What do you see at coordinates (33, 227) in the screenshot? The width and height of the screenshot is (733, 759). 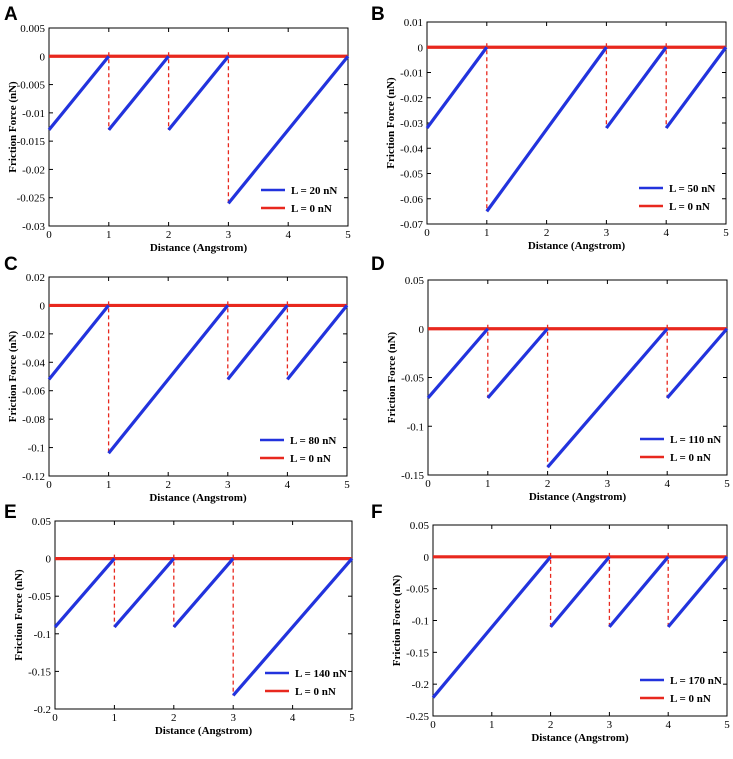 I see `y-tick-label: -0.03` at bounding box center [33, 227].